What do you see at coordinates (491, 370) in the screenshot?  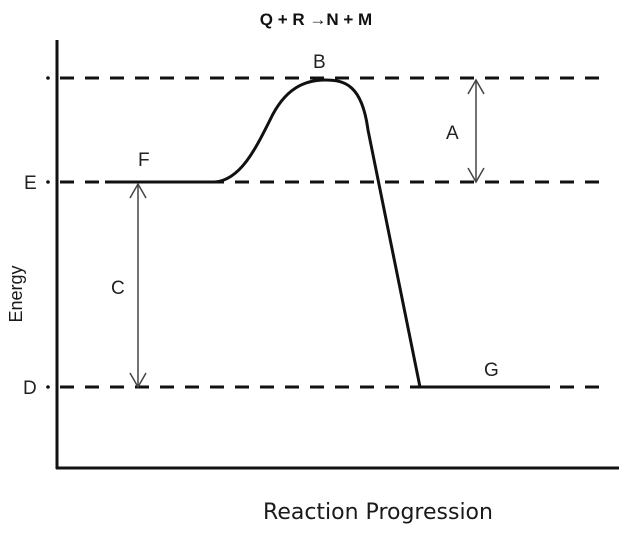 I see `label-g: G` at bounding box center [491, 370].